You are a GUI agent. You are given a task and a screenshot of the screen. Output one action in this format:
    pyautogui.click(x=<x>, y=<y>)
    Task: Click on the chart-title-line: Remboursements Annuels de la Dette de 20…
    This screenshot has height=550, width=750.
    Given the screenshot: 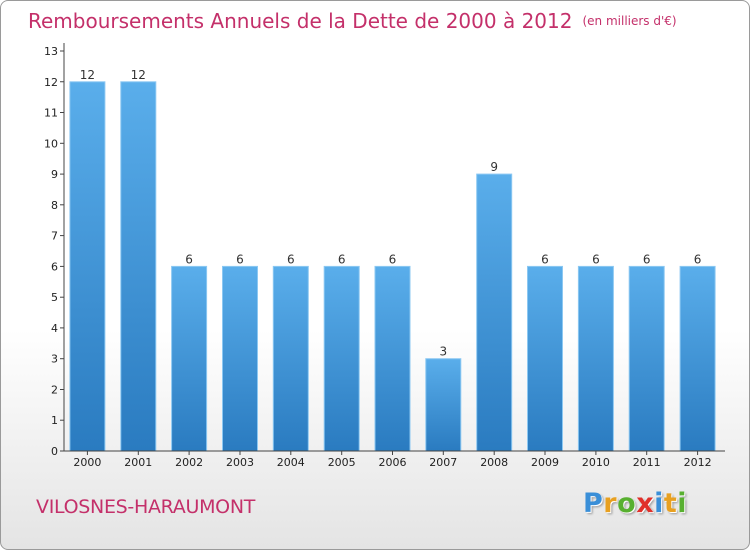 What is the action you would take?
    pyautogui.click(x=352, y=21)
    